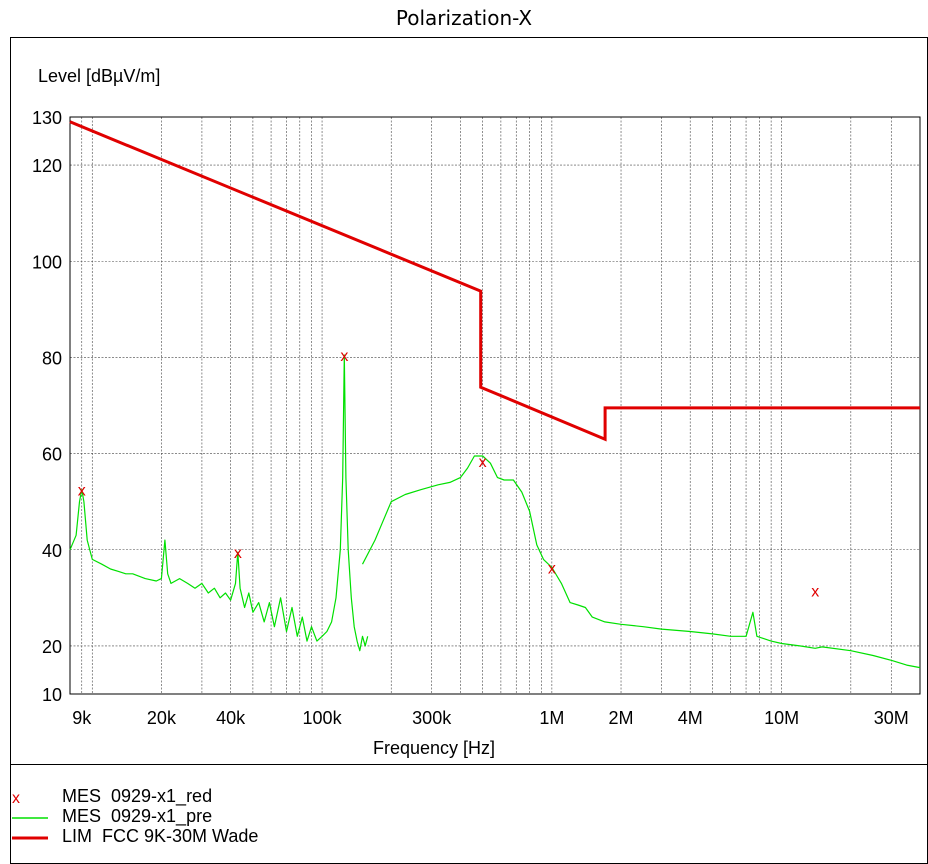 This screenshot has width=928, height=864. I want to click on legend-separator, so click(469, 764).